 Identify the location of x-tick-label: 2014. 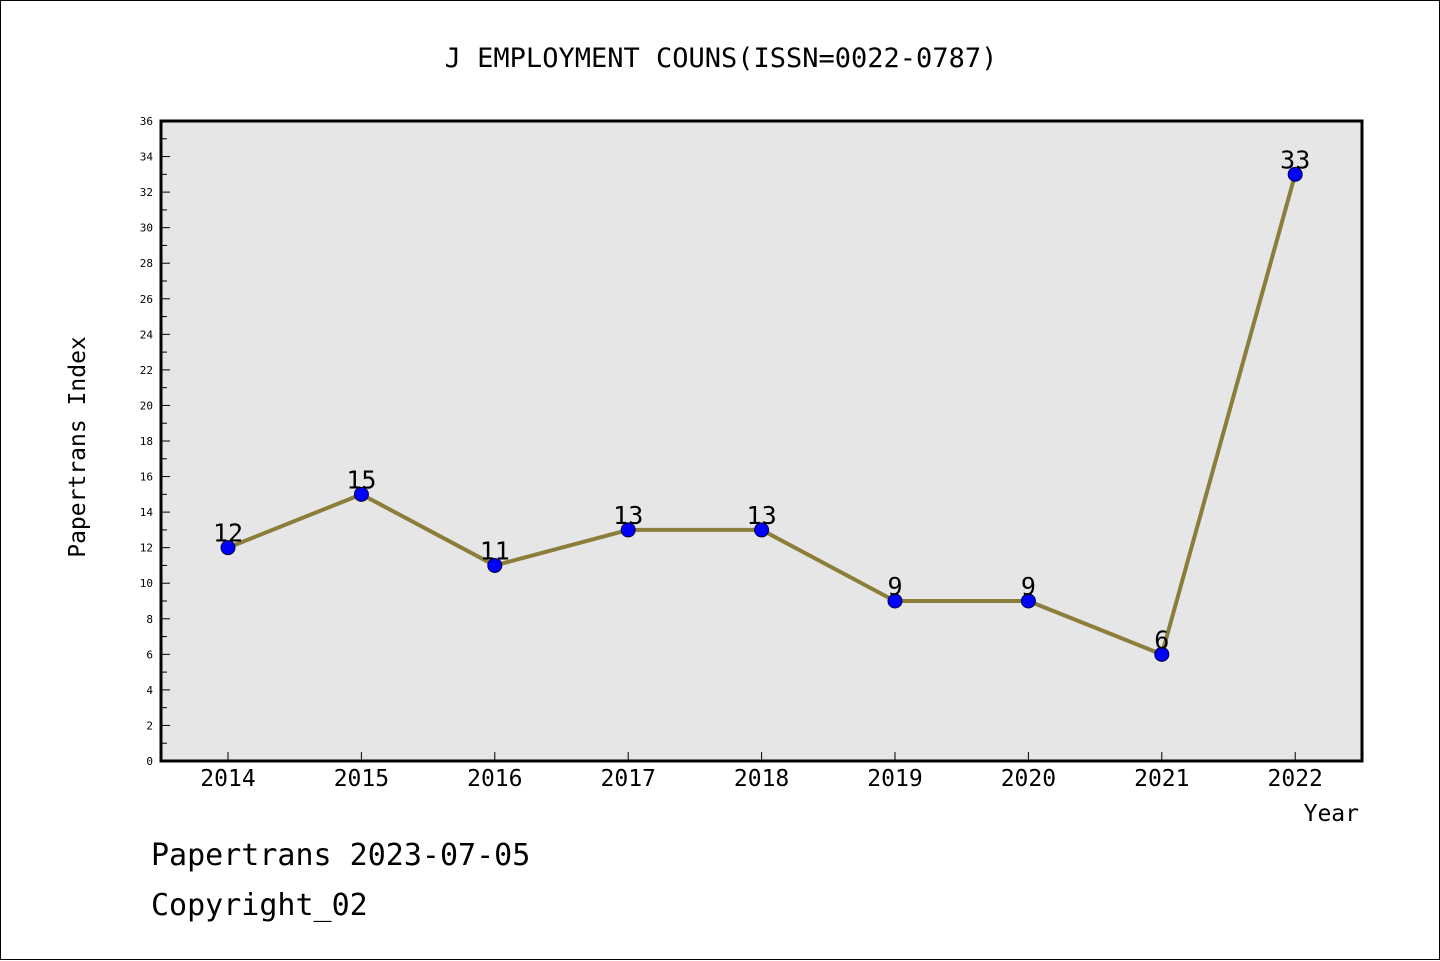
(227, 779).